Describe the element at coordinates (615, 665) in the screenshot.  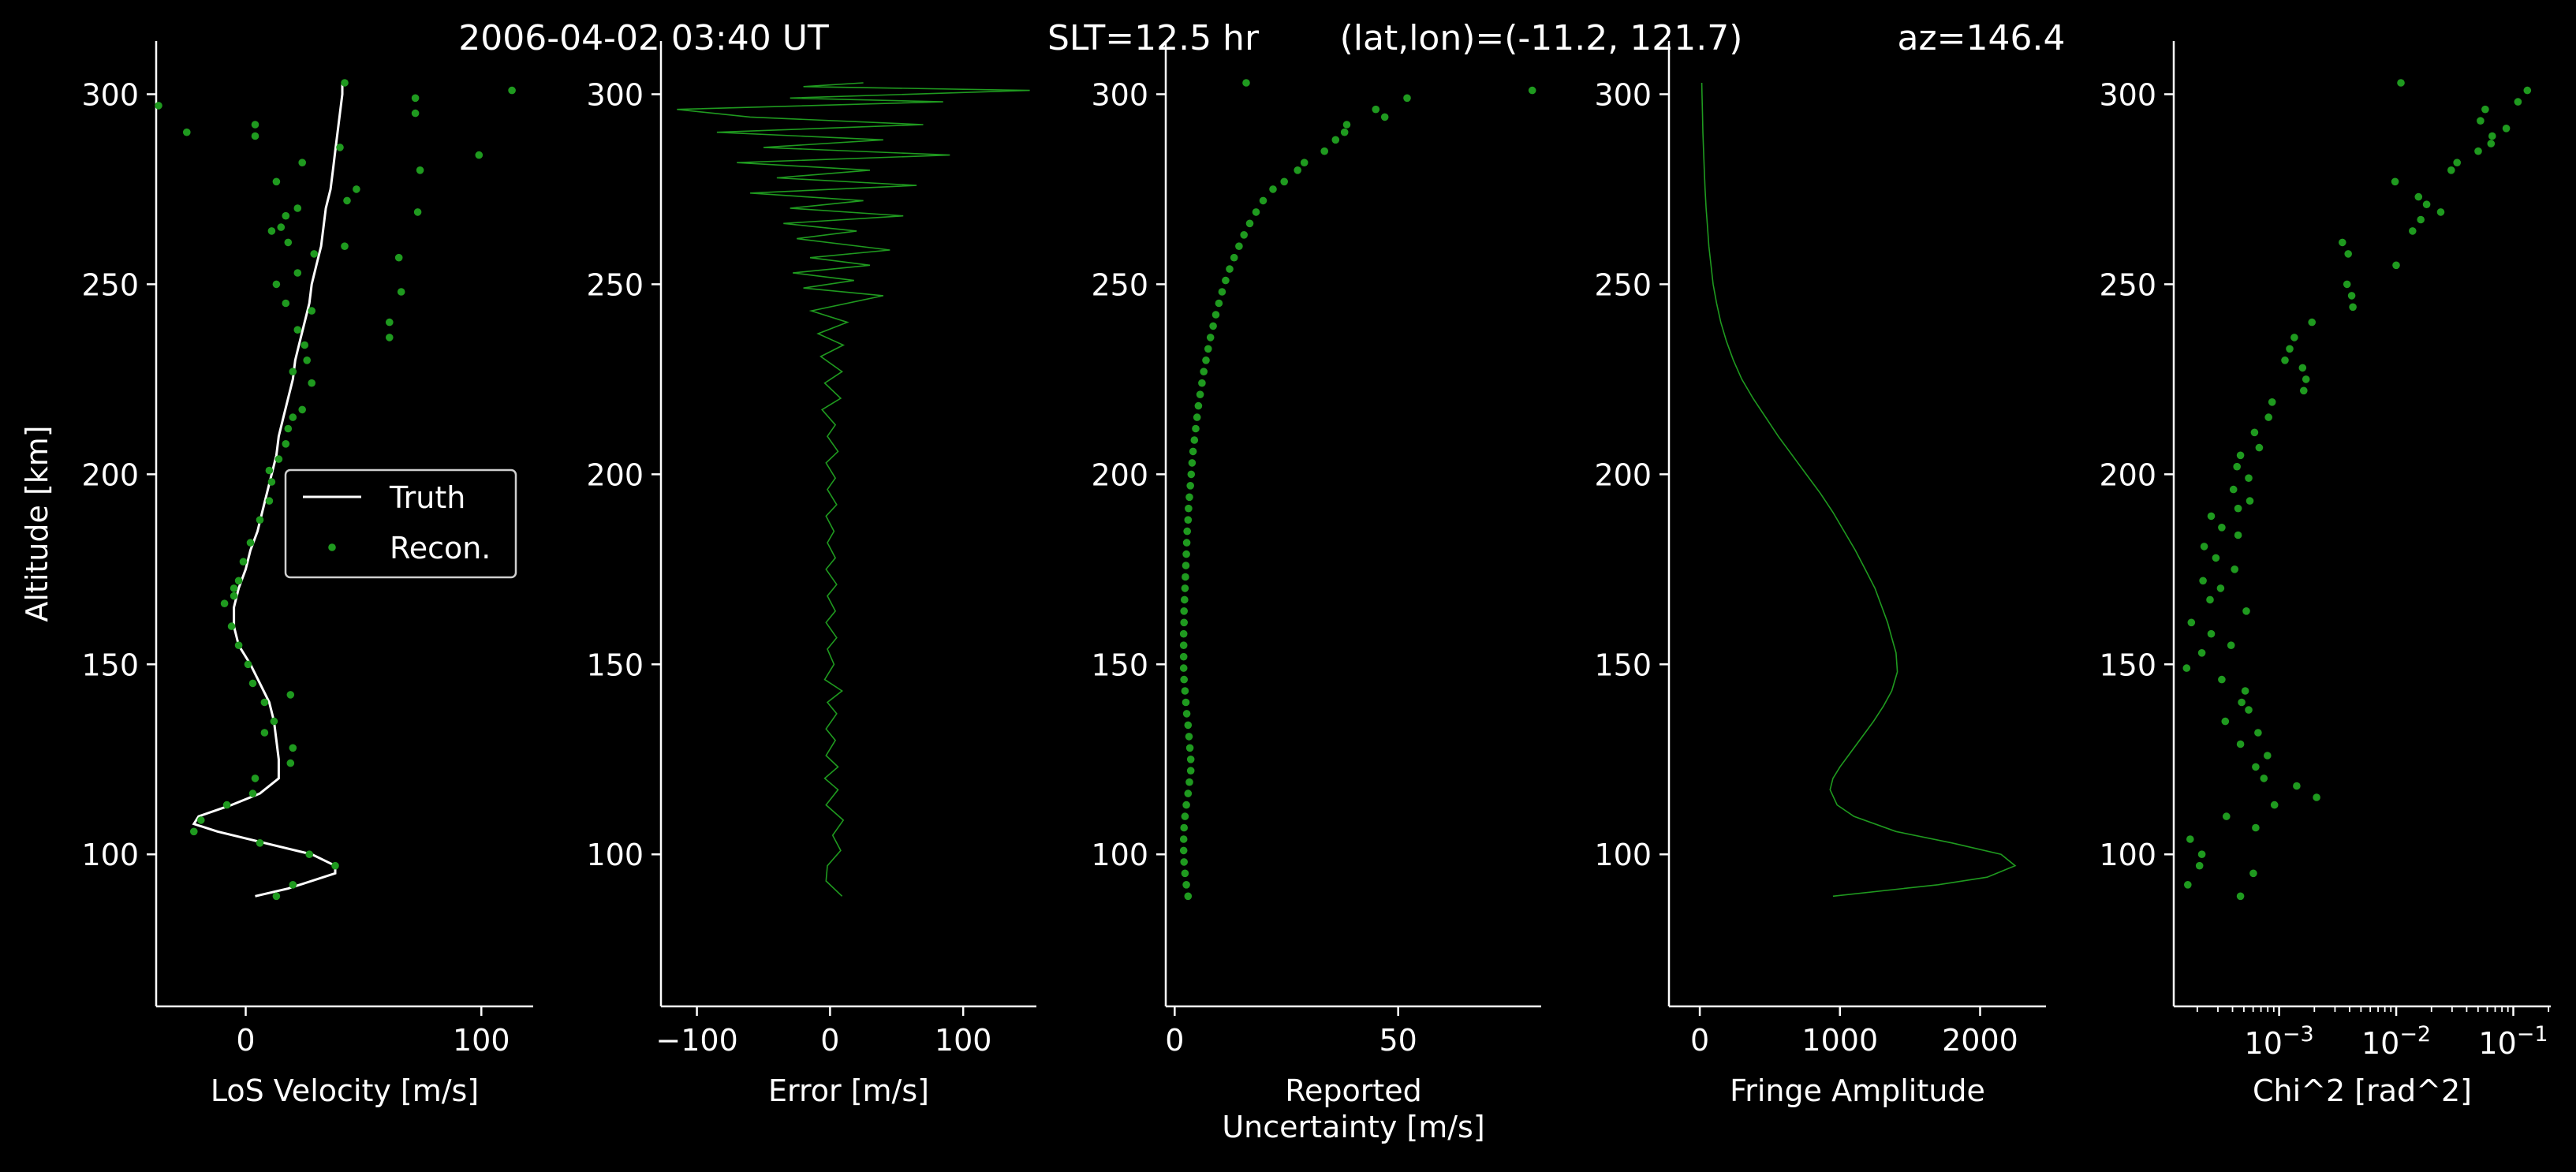
I see `y-tick-label: 150` at that location.